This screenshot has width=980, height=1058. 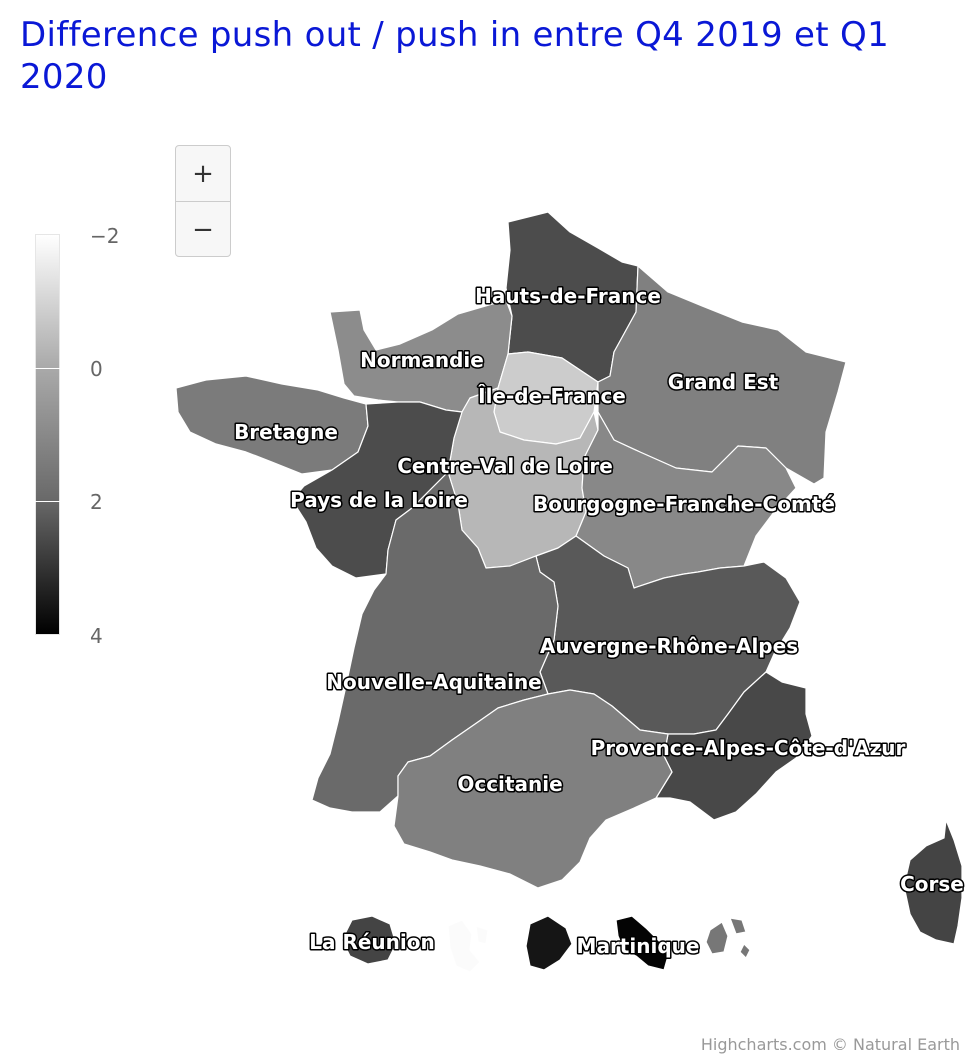 I want to click on label-la-reunion: La Réunion, so click(x=371, y=942).